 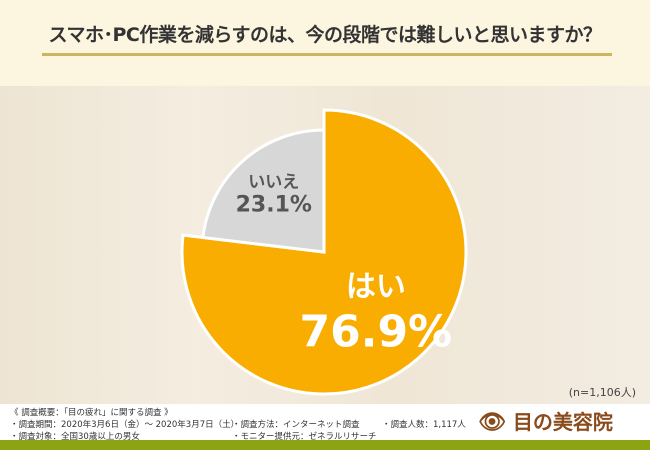 What do you see at coordinates (325, 35) in the screenshot?
I see `chart-title: スマホ･PC作業を減らすのは、今の段階では難しいと思いますか？` at bounding box center [325, 35].